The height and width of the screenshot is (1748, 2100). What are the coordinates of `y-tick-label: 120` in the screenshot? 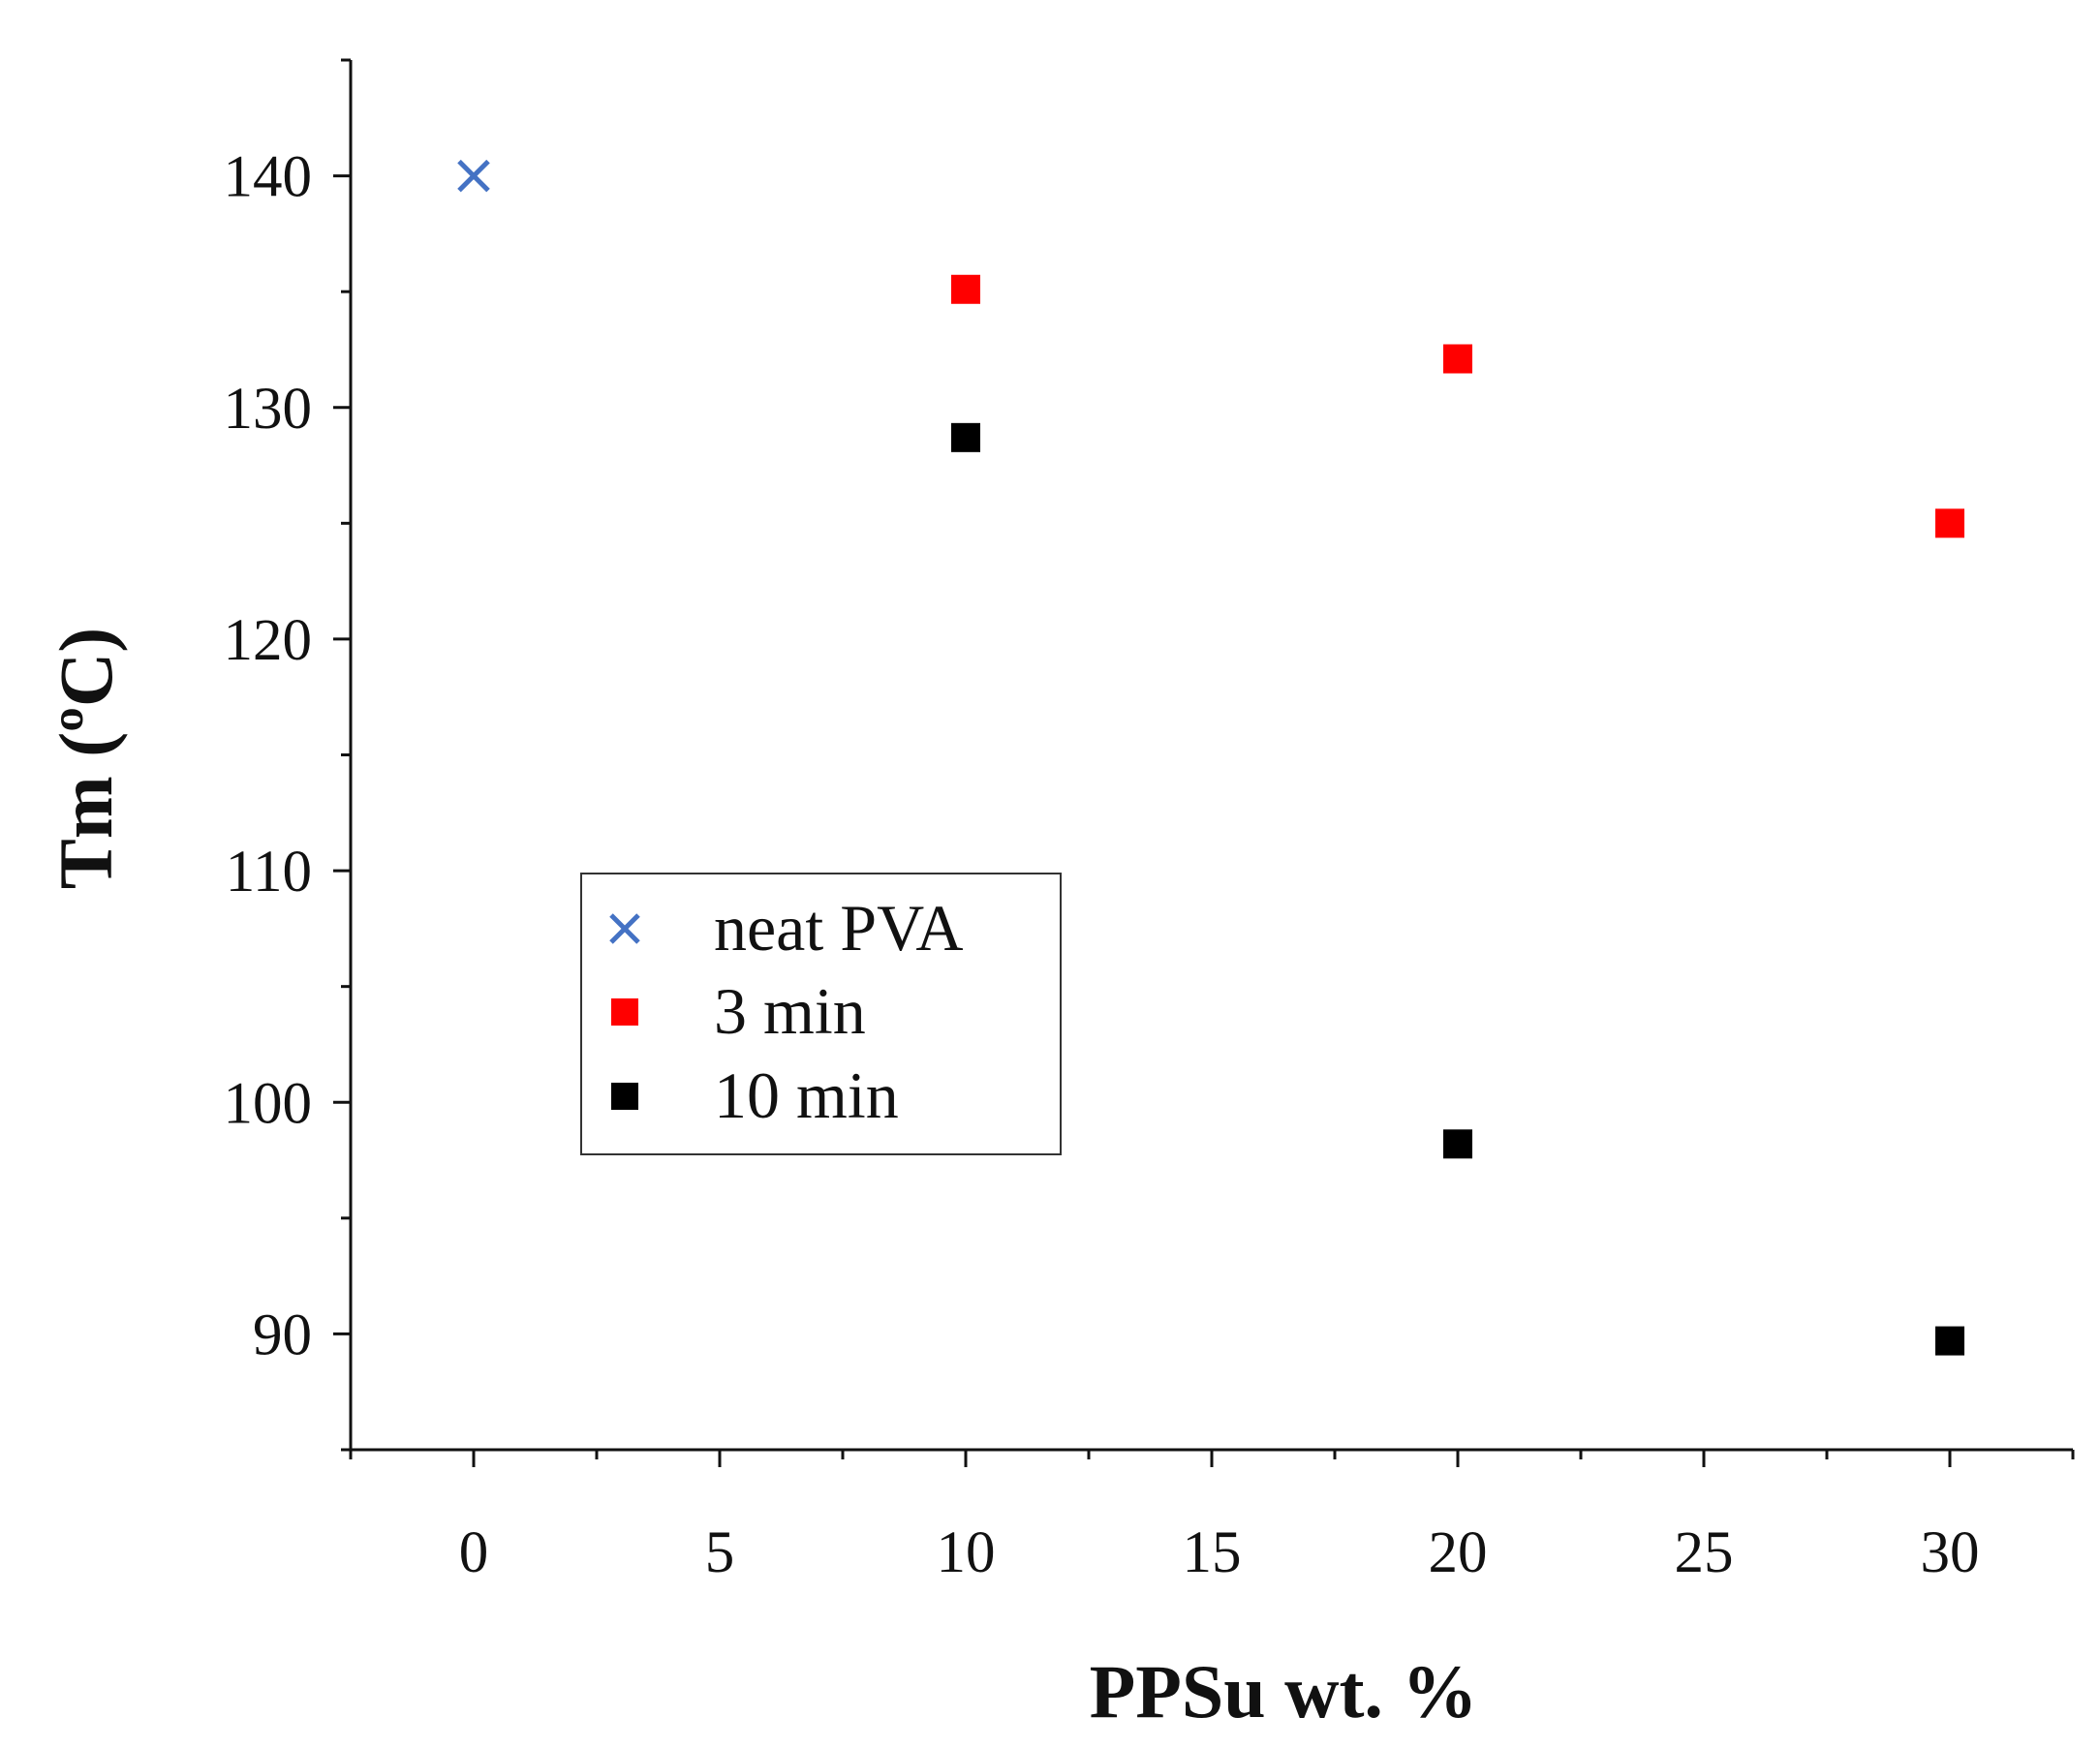 It's located at (268, 640).